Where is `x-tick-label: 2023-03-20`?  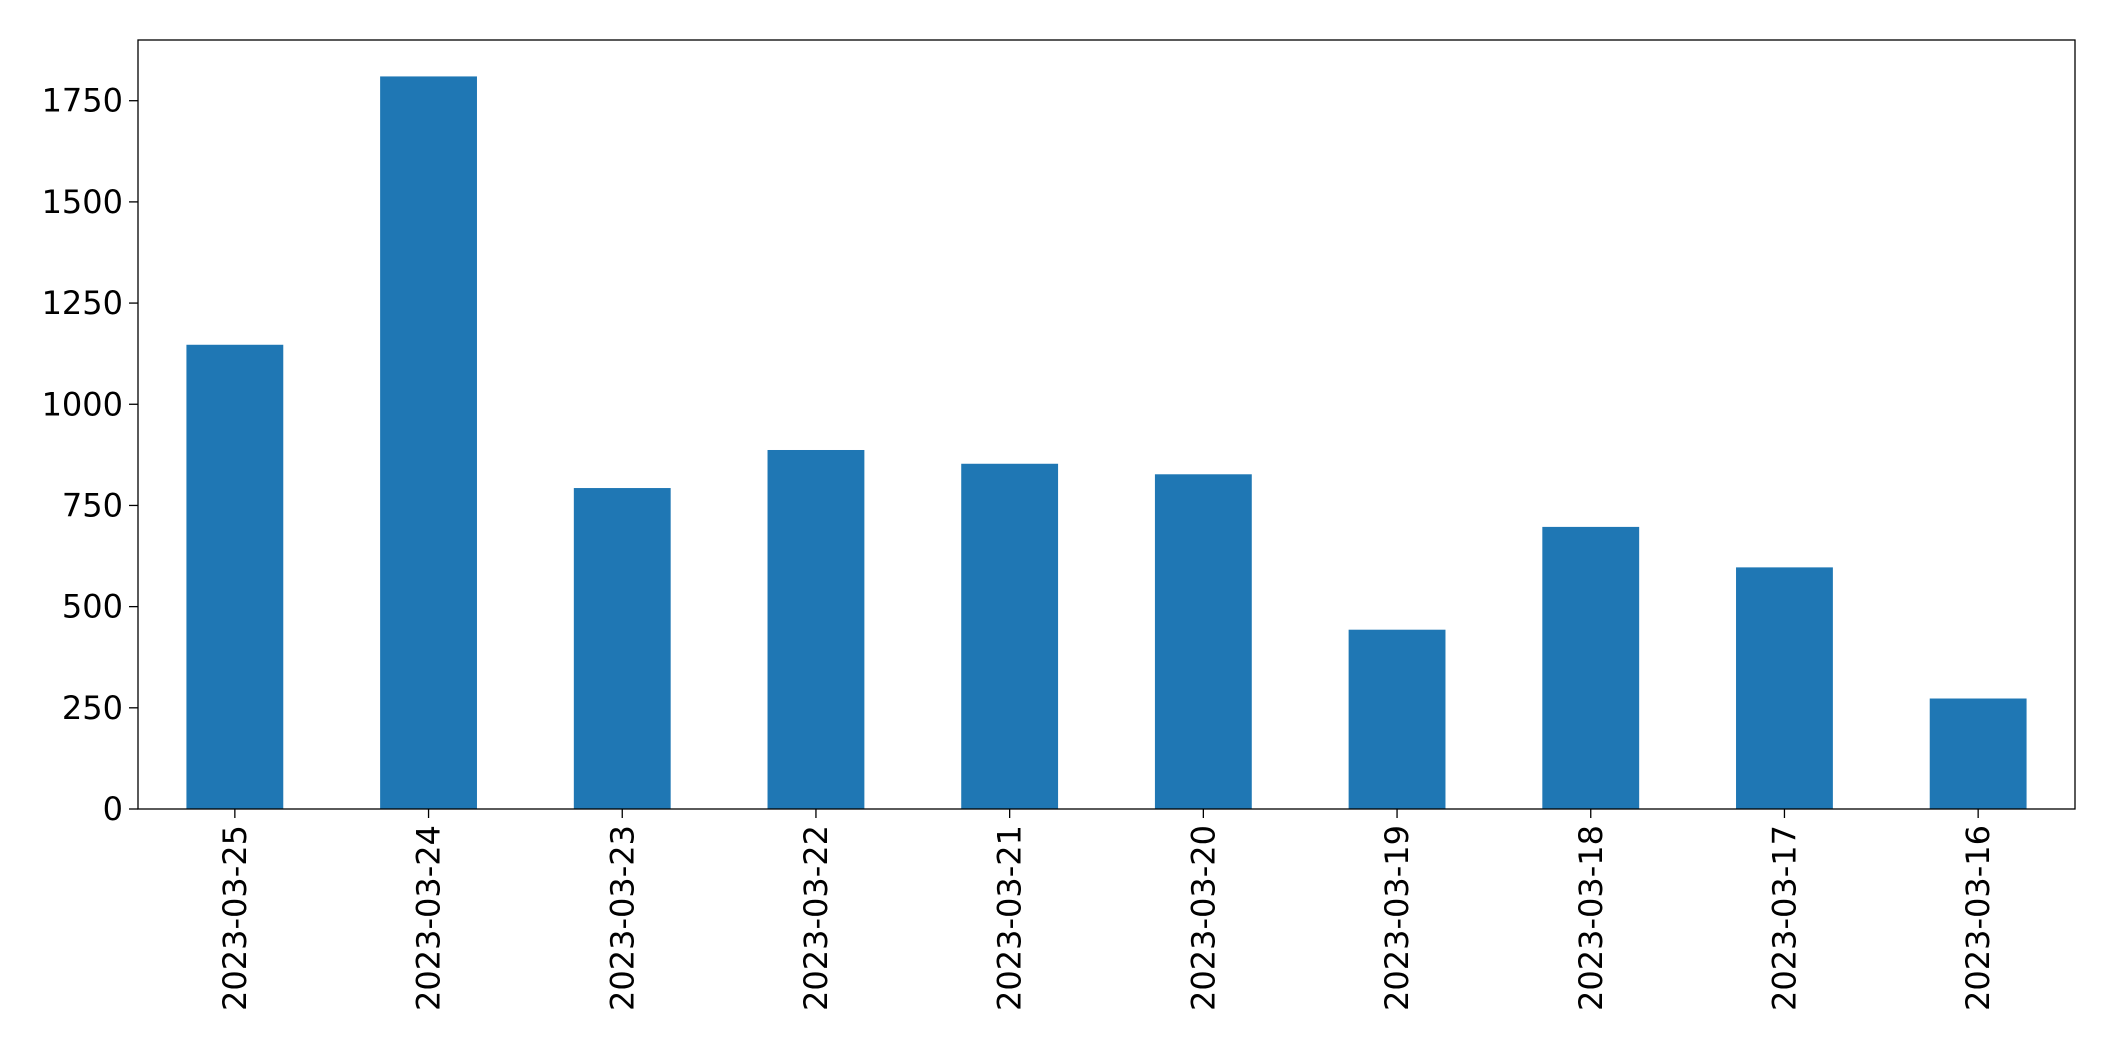 x-tick-label: 2023-03-20 is located at coordinates (1203, 918).